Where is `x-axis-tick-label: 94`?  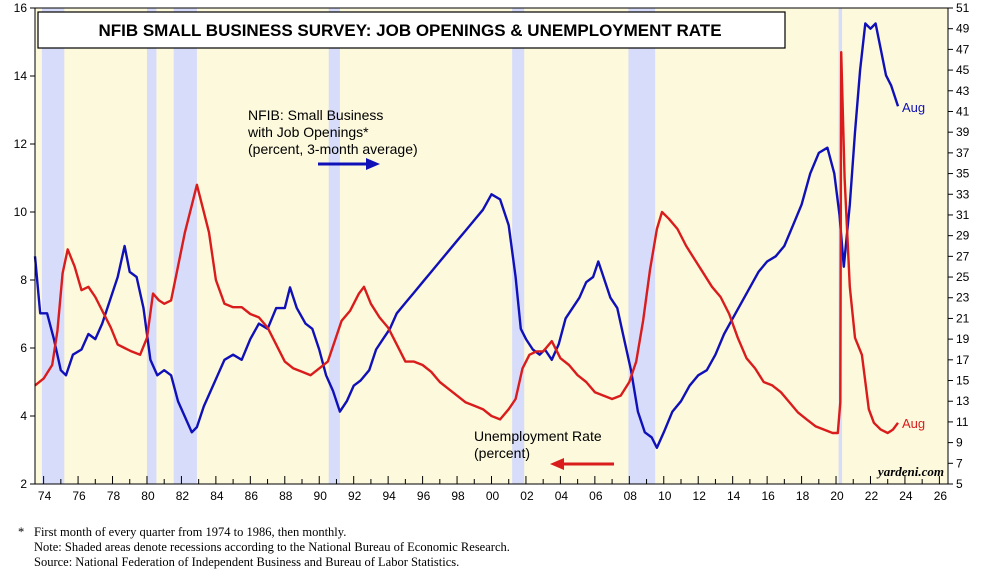 x-axis-tick-label: 94 is located at coordinates (389, 496).